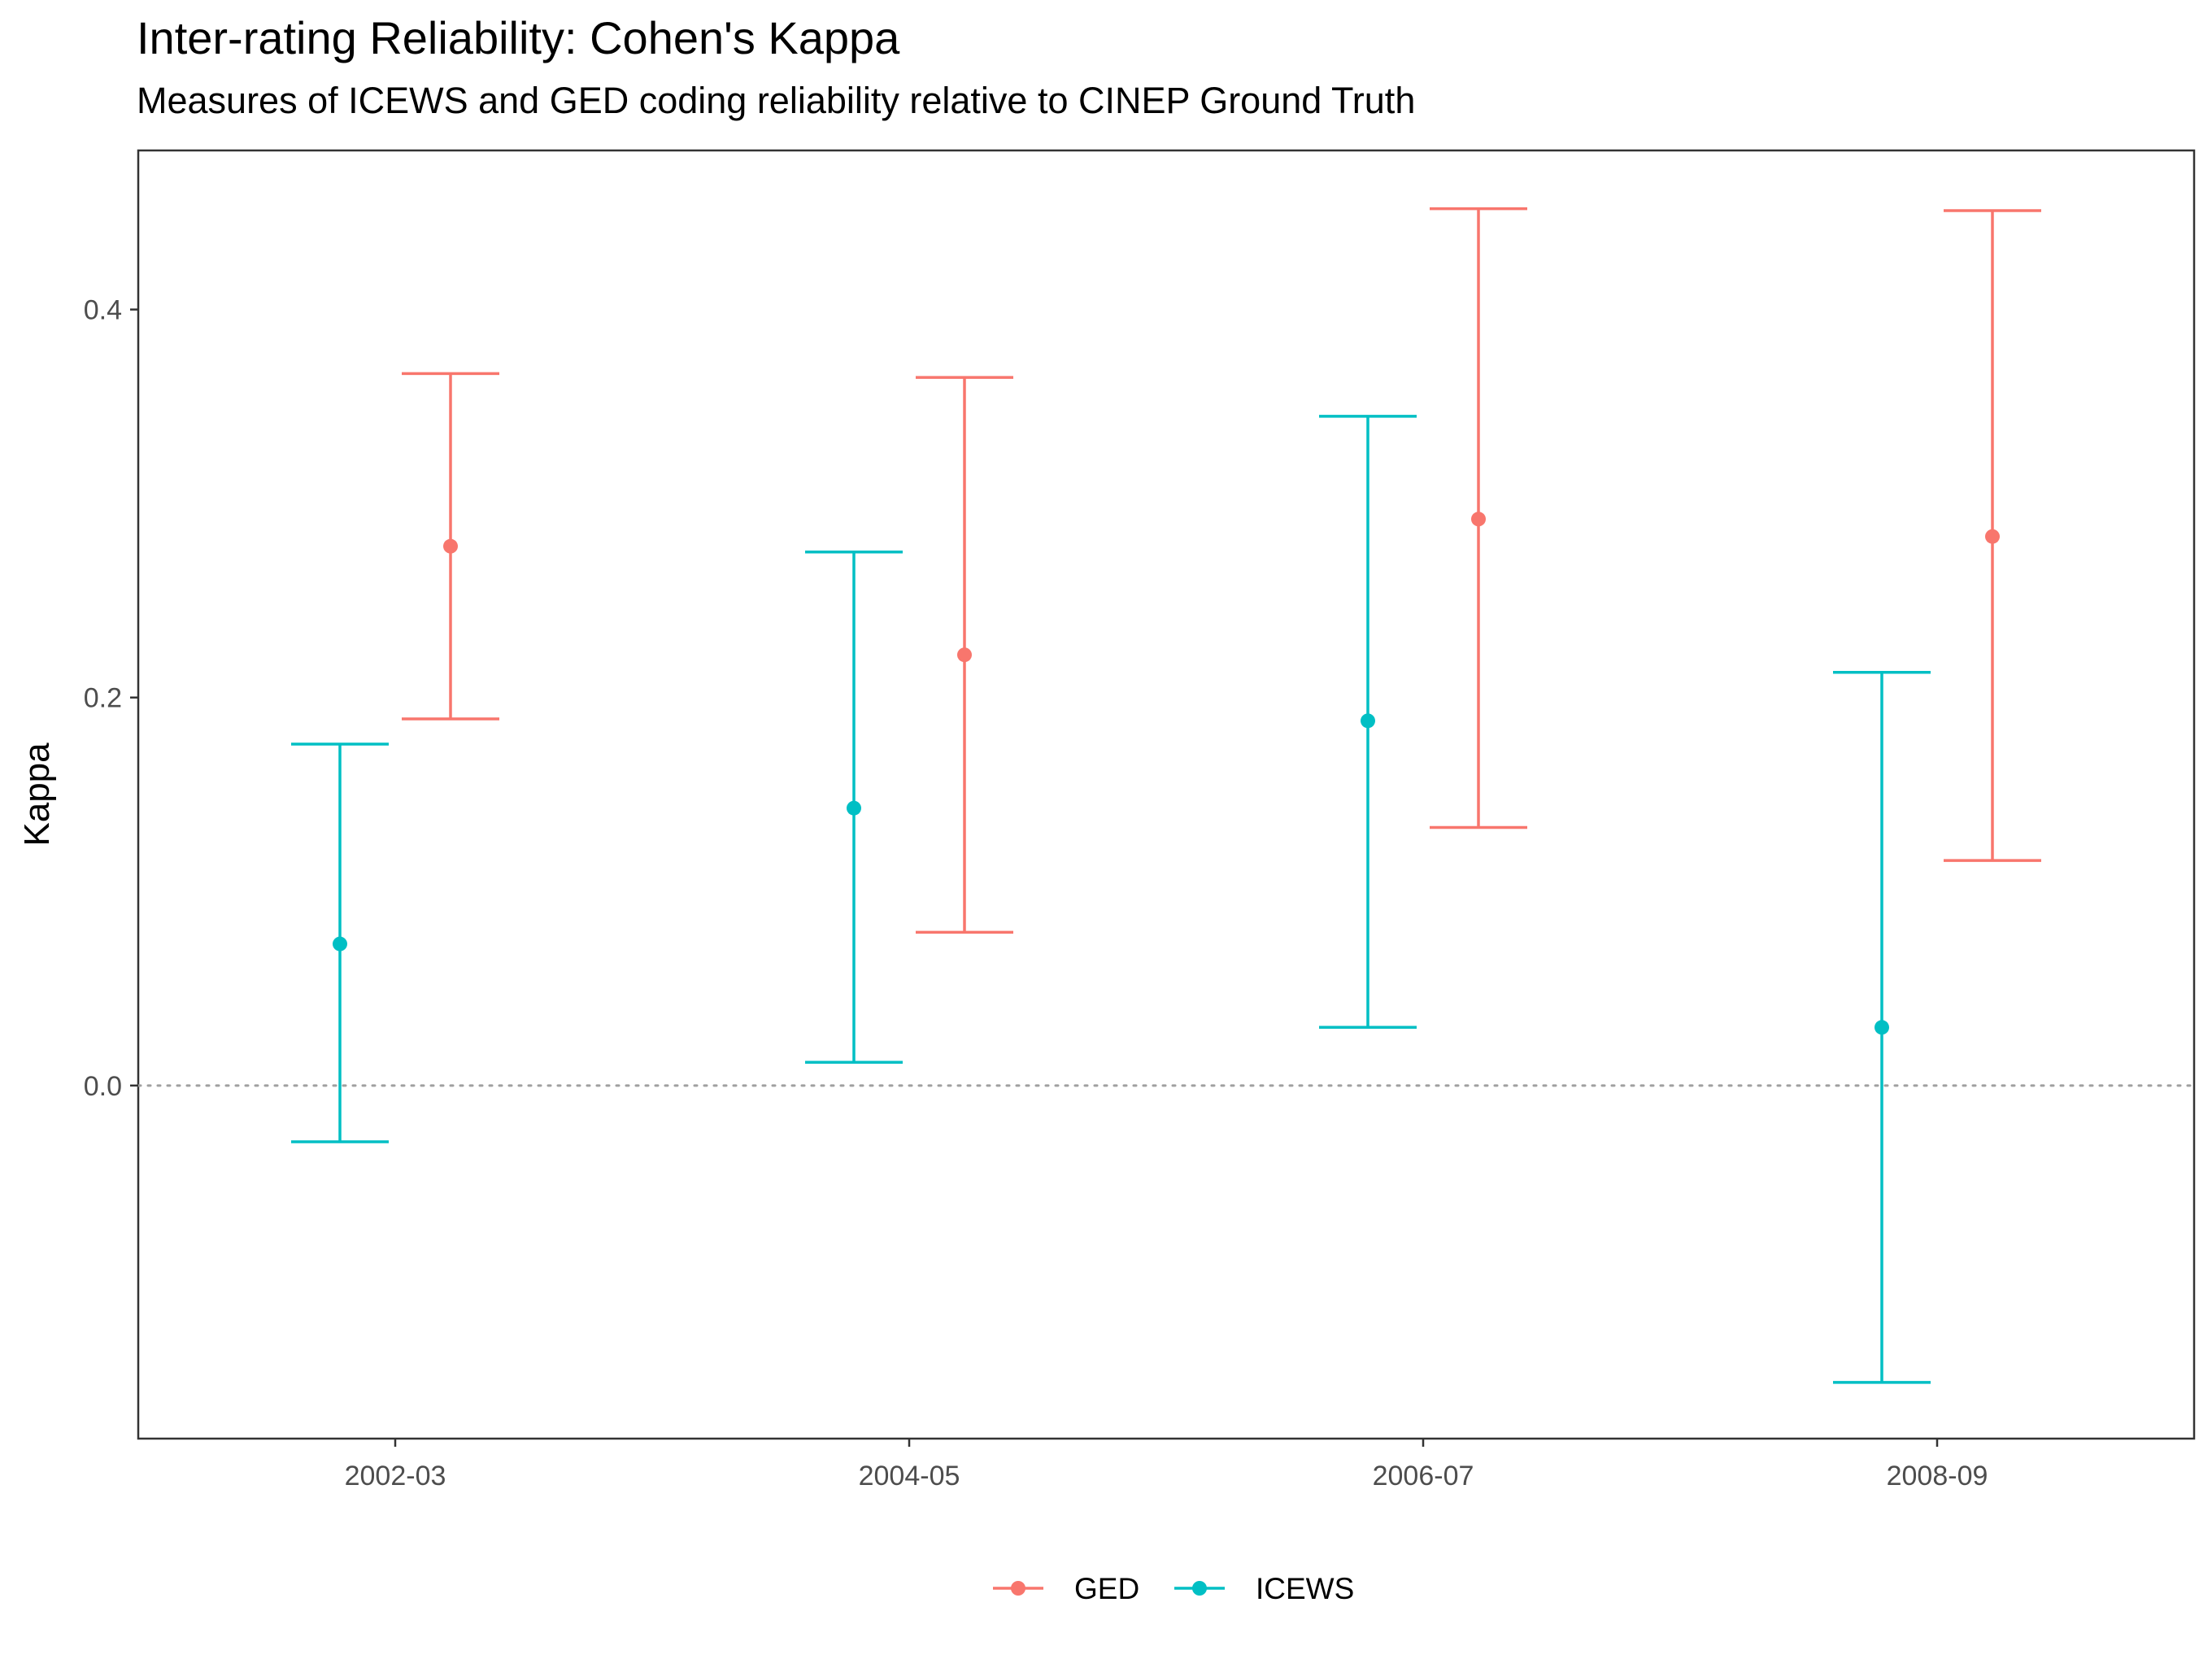  What do you see at coordinates (1423, 1476) in the screenshot?
I see `x-tick-label: 2006-07` at bounding box center [1423, 1476].